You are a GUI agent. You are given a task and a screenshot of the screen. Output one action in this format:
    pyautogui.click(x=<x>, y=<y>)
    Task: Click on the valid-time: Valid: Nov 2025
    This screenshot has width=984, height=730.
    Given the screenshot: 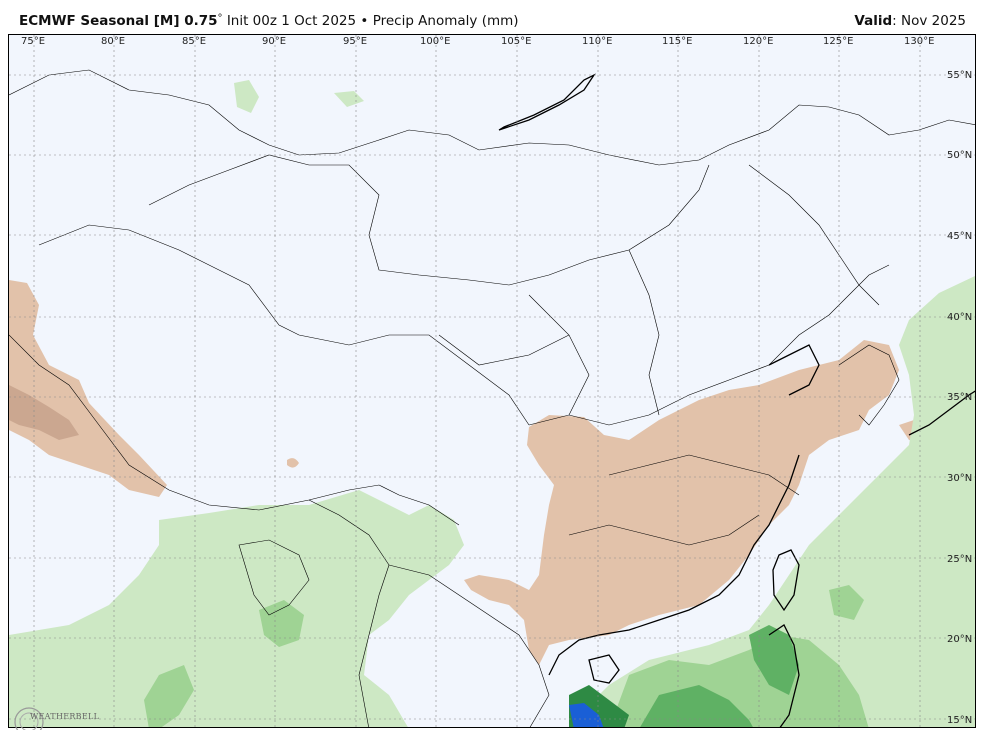 What is the action you would take?
    pyautogui.click(x=910, y=21)
    